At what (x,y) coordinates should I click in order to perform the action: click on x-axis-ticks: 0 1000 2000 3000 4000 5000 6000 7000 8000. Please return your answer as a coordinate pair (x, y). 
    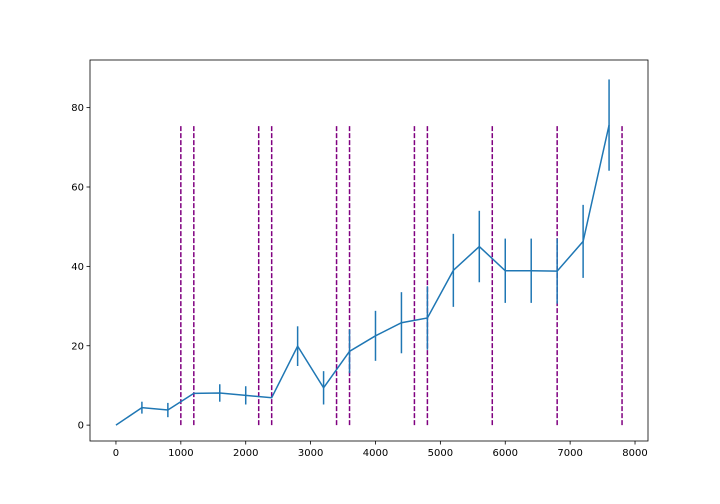
    Looking at the image, I should click on (380, 450).